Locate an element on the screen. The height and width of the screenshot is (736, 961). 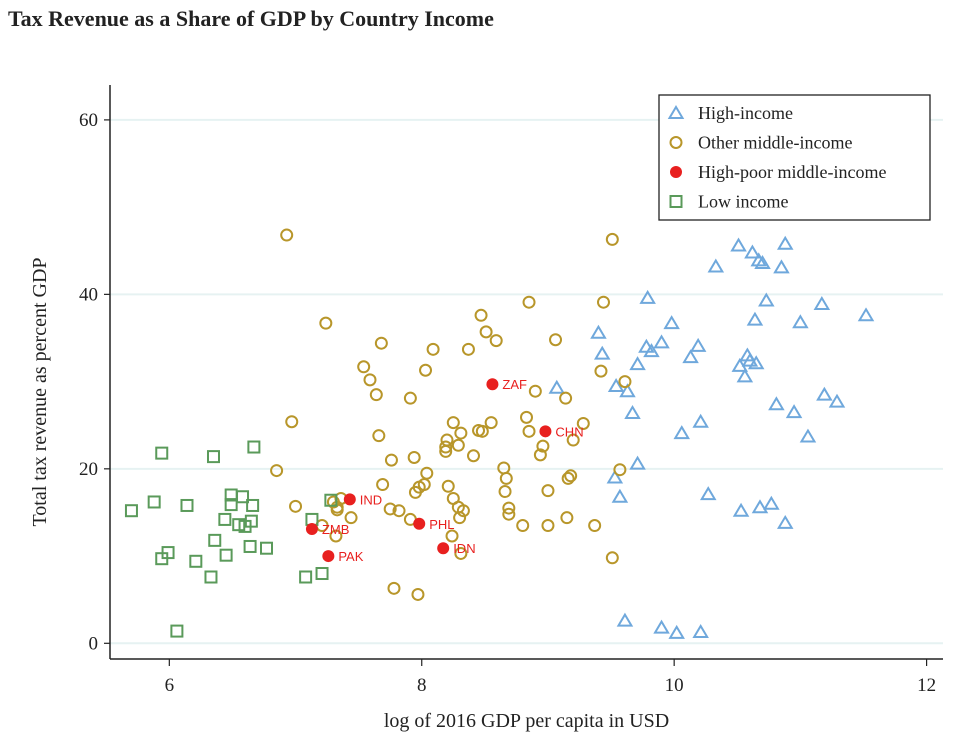
y-tick-label: 40 is located at coordinates (88, 294).